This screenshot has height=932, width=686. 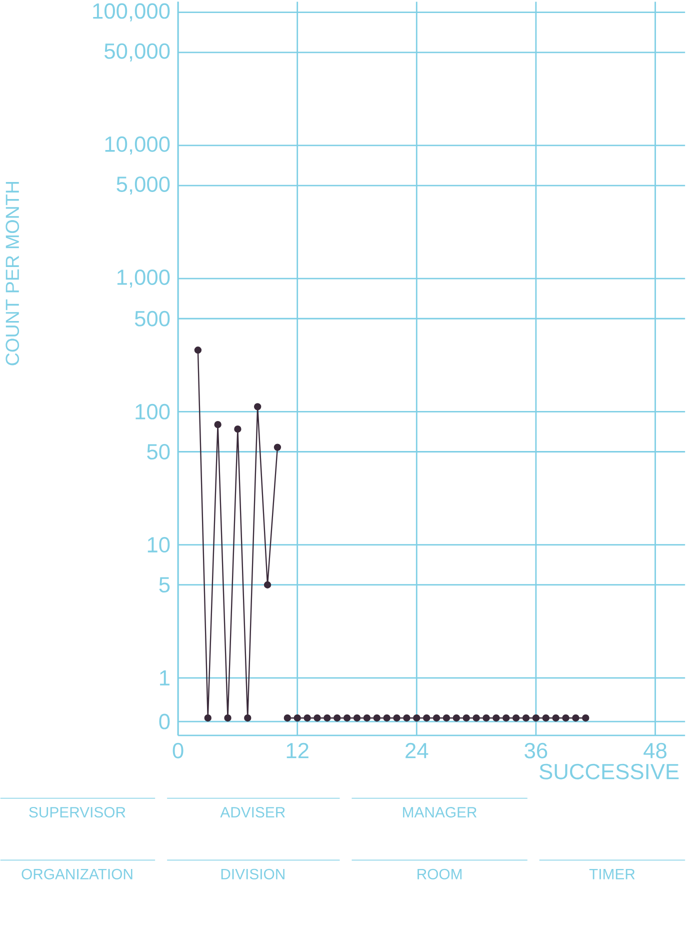 What do you see at coordinates (536, 750) in the screenshot?
I see `x-tick-label: 36` at bounding box center [536, 750].